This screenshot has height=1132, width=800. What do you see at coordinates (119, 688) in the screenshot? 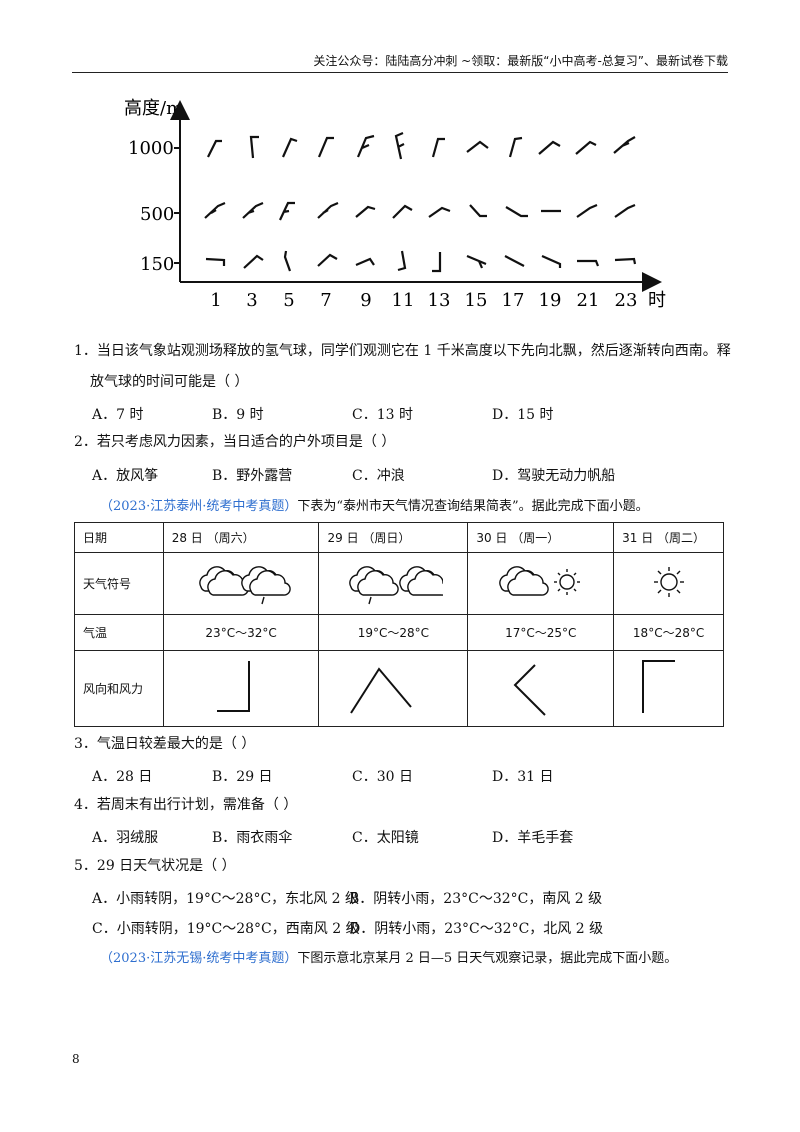
I see `row-label-wind: 风向和风力` at bounding box center [119, 688].